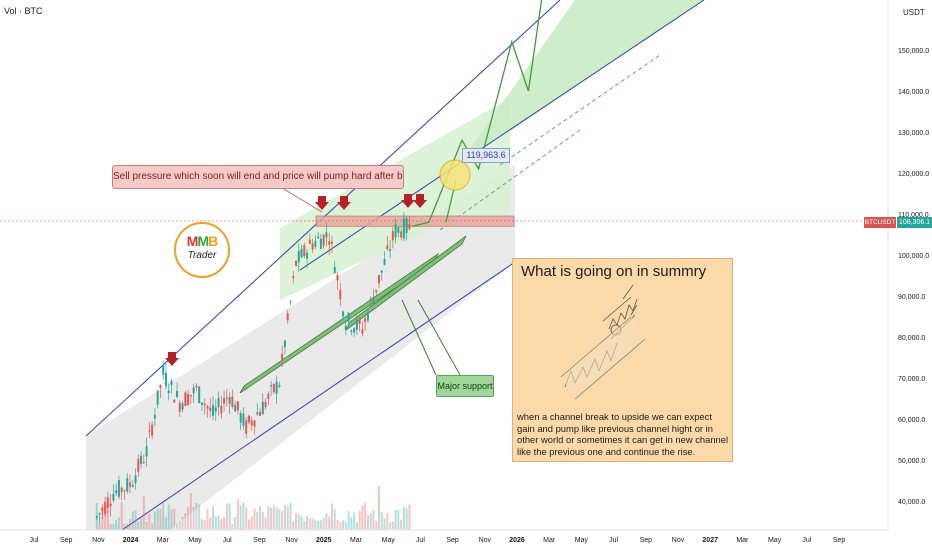 Image resolution: width=932 pixels, height=555 pixels. I want to click on last-price-badge: 108,306.1, so click(914, 222).